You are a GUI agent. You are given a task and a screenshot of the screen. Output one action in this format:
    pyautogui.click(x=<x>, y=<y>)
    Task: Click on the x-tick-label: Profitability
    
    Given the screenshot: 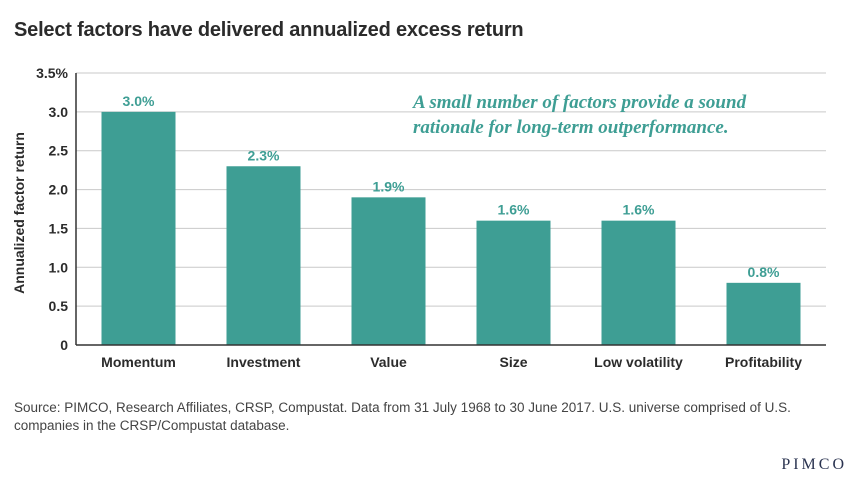 What is the action you would take?
    pyautogui.click(x=763, y=362)
    